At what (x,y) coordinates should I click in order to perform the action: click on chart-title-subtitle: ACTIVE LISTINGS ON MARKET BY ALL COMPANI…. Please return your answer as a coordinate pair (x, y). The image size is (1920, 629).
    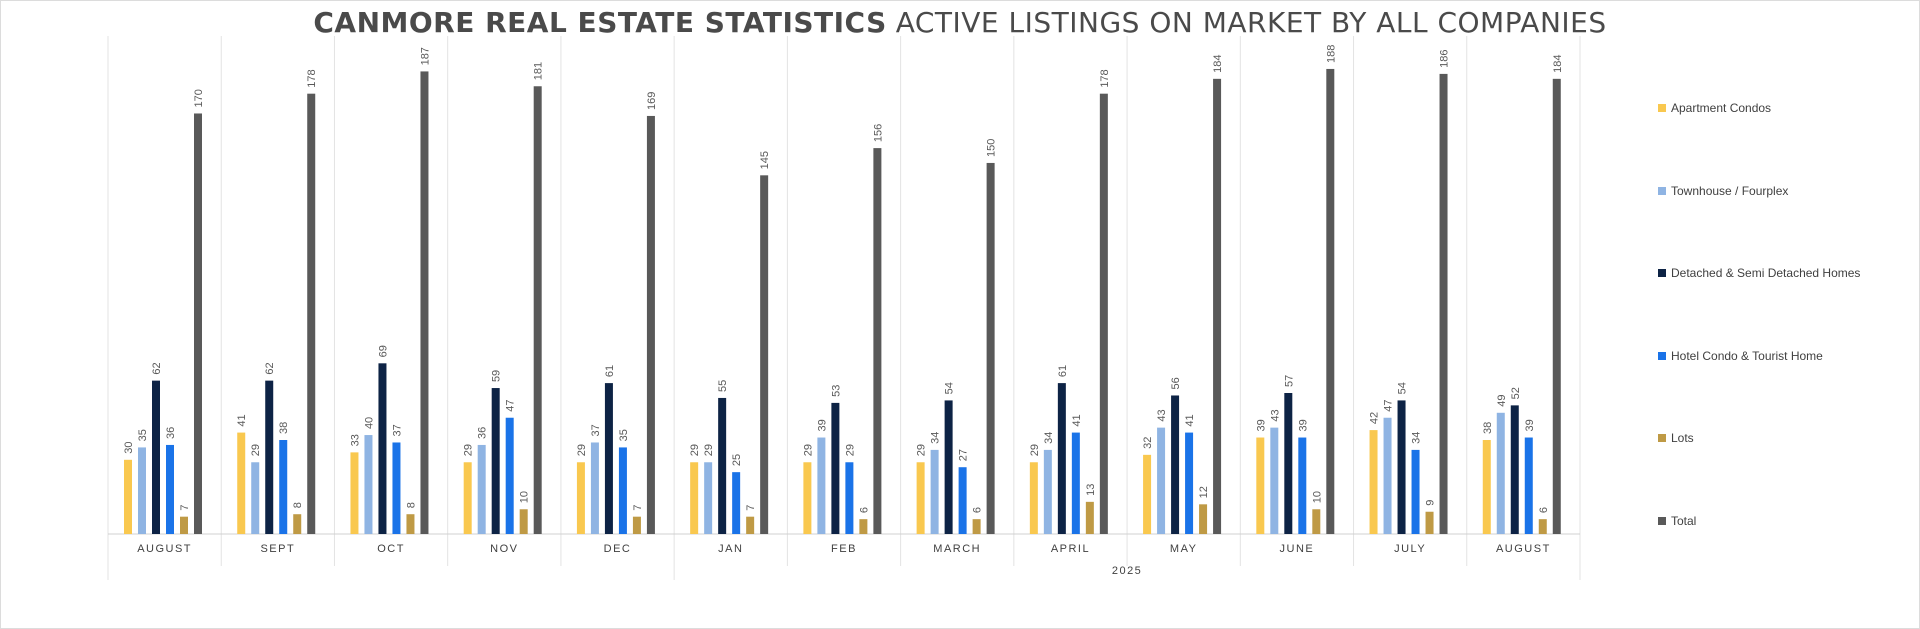
    Looking at the image, I should click on (1251, 22).